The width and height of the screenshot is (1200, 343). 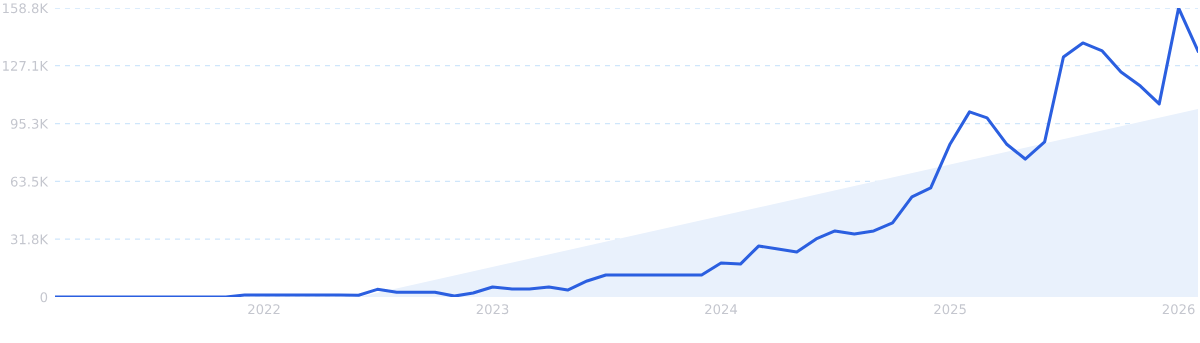 I want to click on y-tick-label: 63.5K, so click(x=29, y=181).